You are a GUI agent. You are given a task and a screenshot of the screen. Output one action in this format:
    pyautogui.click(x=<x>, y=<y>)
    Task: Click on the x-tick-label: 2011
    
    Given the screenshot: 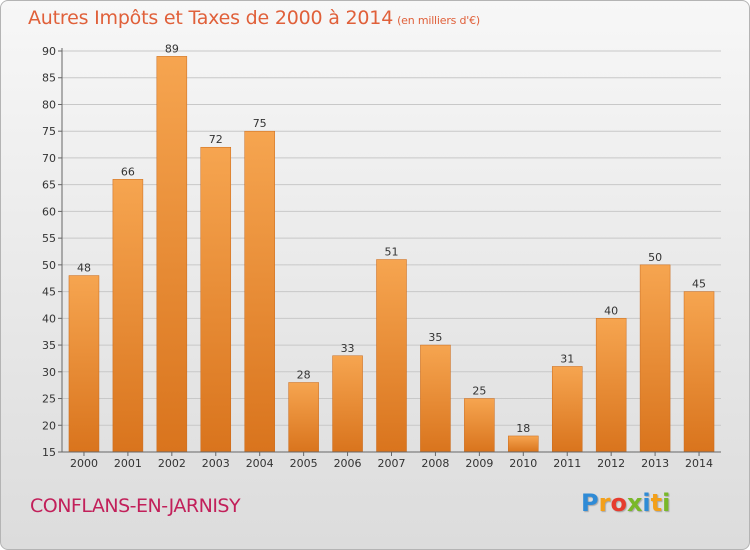 What is the action you would take?
    pyautogui.click(x=567, y=463)
    